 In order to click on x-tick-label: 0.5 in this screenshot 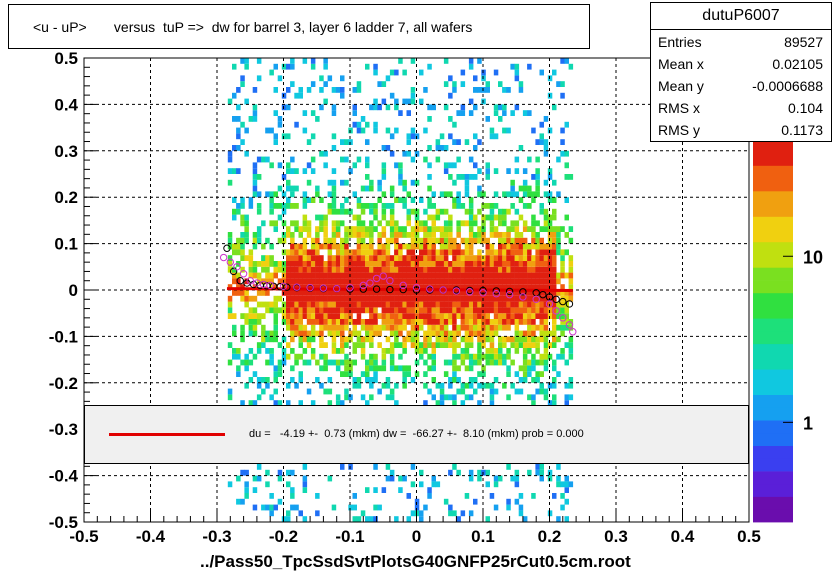, I will do `click(749, 536)`.